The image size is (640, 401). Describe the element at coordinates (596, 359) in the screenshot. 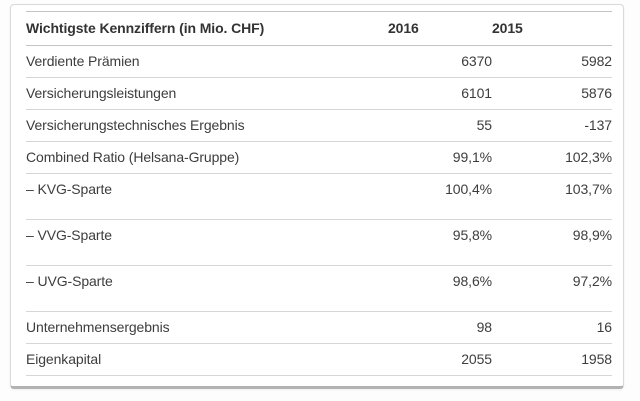

I see `value-2015: 1958` at that location.